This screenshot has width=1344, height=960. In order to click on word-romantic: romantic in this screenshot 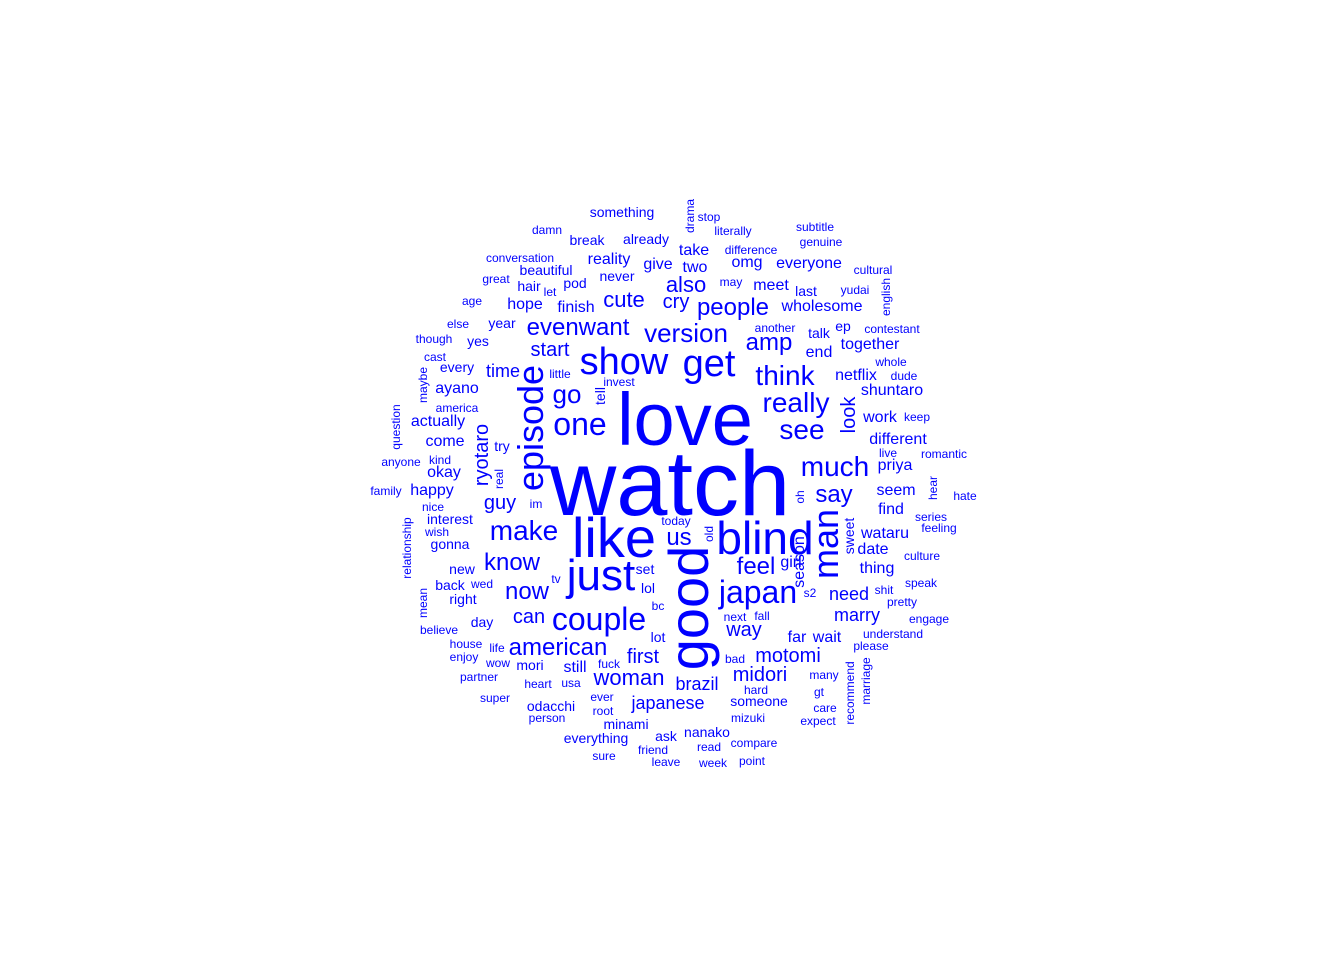, I will do `click(944, 454)`.